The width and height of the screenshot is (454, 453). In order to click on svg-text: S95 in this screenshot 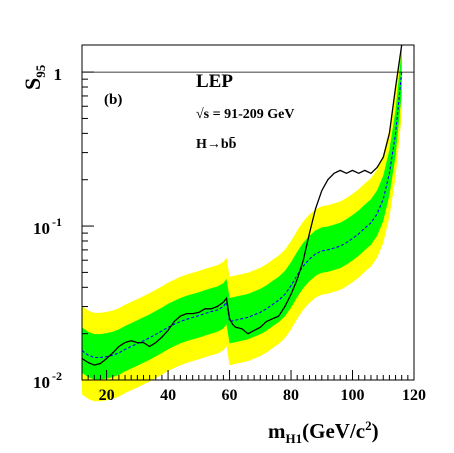, I will do `click(34, 77)`.